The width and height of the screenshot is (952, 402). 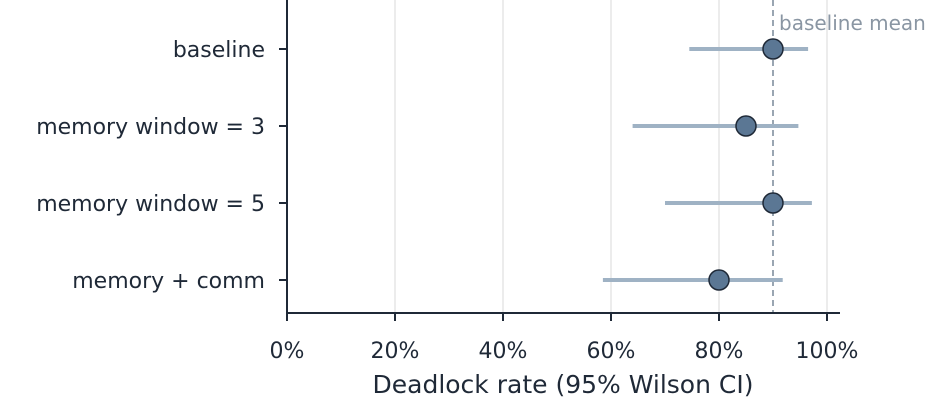 I want to click on x-tick-label: 0%, so click(x=287, y=351).